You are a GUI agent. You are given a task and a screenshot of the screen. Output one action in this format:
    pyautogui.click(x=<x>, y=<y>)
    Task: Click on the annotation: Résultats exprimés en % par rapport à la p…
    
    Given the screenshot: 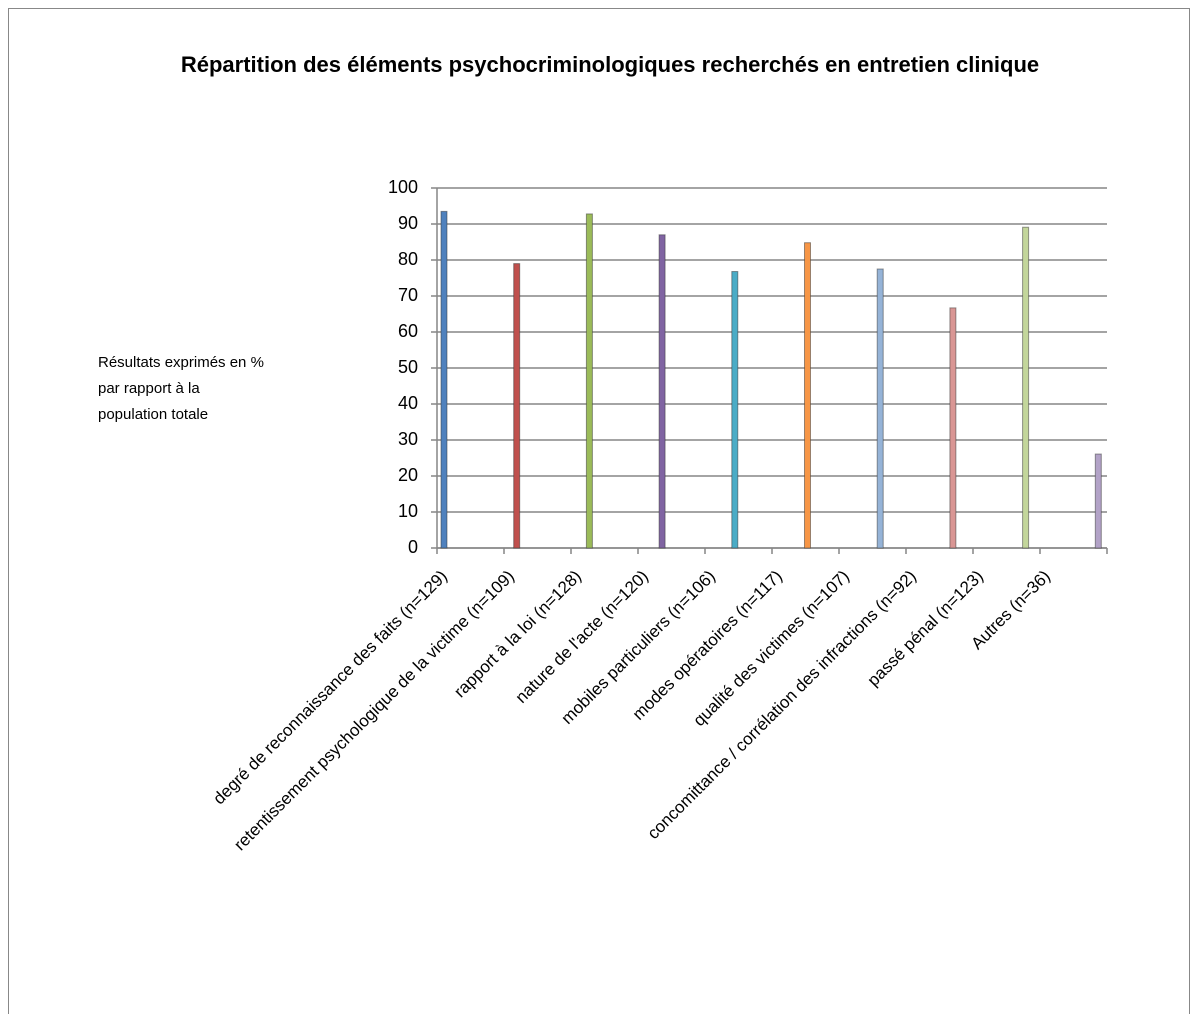 What is the action you would take?
    pyautogui.click(x=181, y=389)
    